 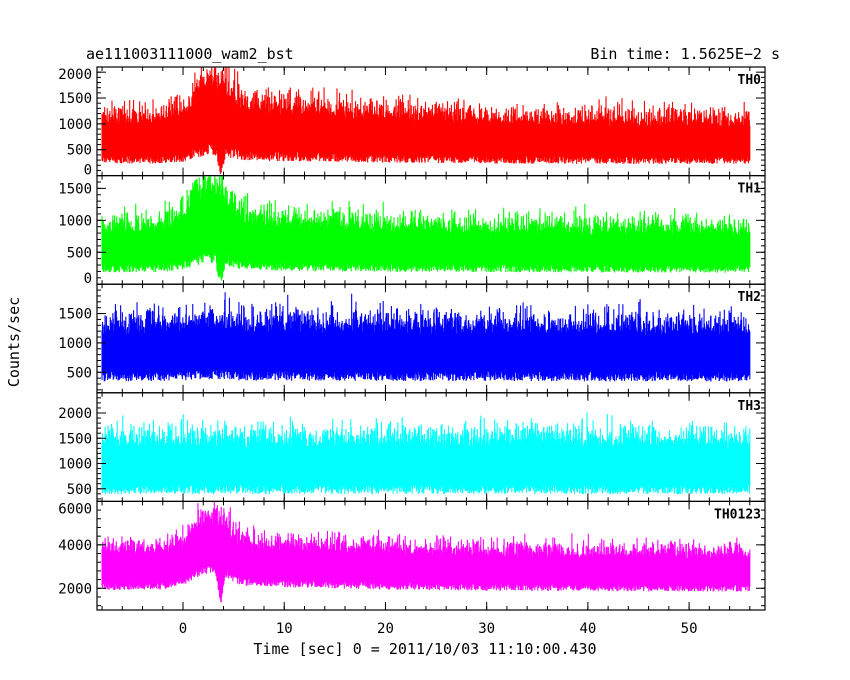 I want to click on series-th1, so click(x=426, y=228).